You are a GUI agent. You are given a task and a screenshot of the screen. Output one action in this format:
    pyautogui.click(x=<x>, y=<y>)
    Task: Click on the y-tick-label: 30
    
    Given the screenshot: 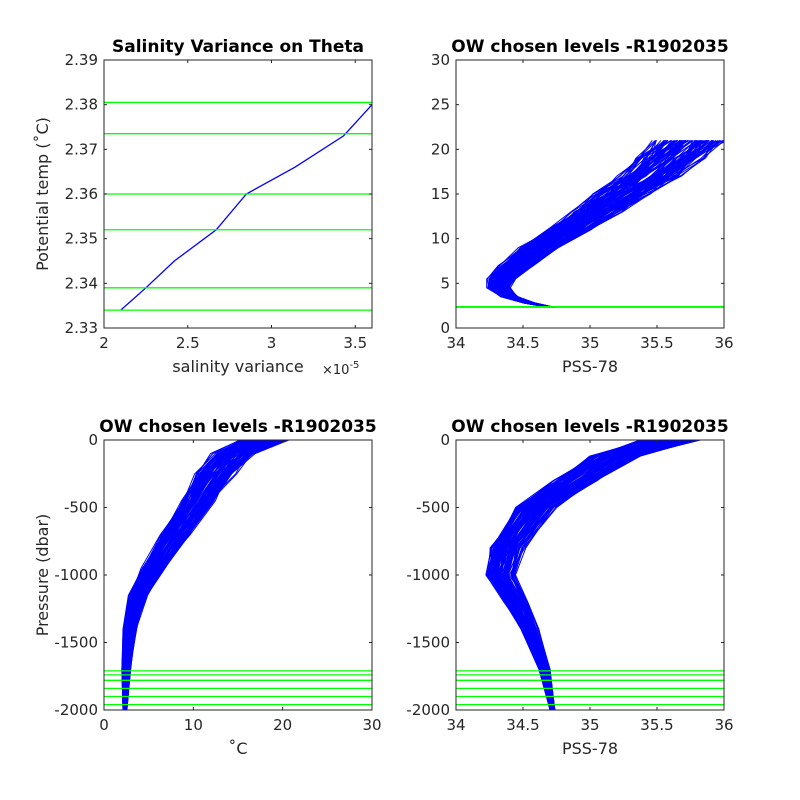 What is the action you would take?
    pyautogui.click(x=440, y=60)
    